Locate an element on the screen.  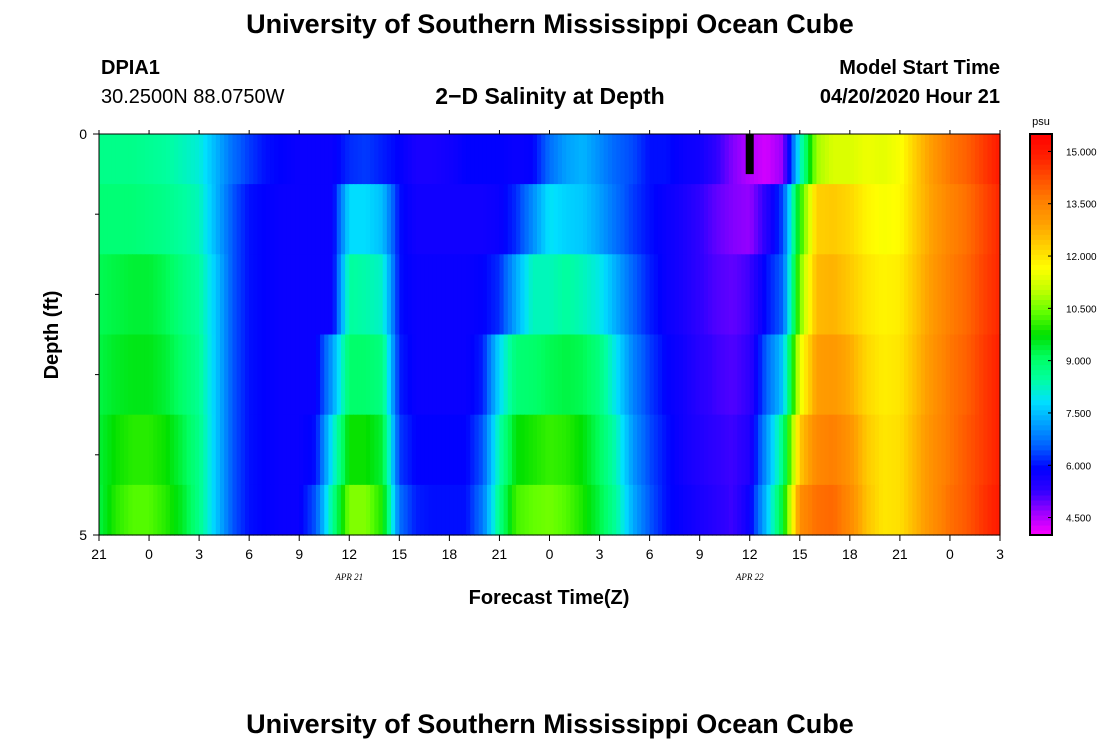
x-tick-label: 6 is located at coordinates (249, 554).